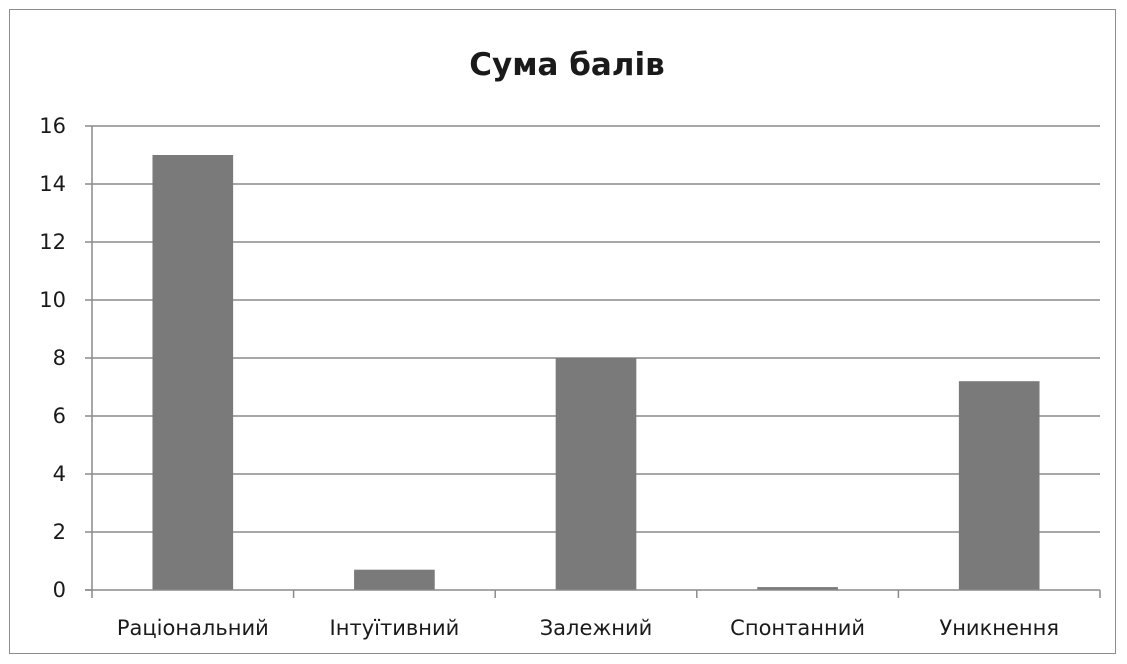 The width and height of the screenshot is (1127, 664). What do you see at coordinates (59, 532) in the screenshot?
I see `y-tick-label: 2` at bounding box center [59, 532].